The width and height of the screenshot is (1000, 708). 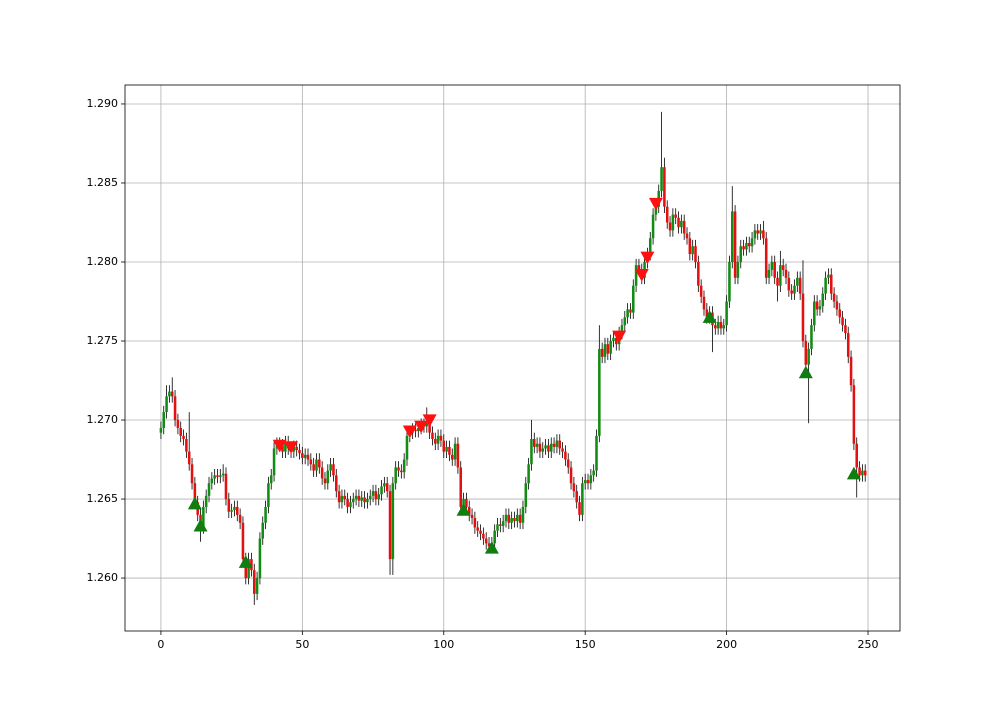 What do you see at coordinates (103, 419) in the screenshot?
I see `y-tick-label: 1.270` at bounding box center [103, 419].